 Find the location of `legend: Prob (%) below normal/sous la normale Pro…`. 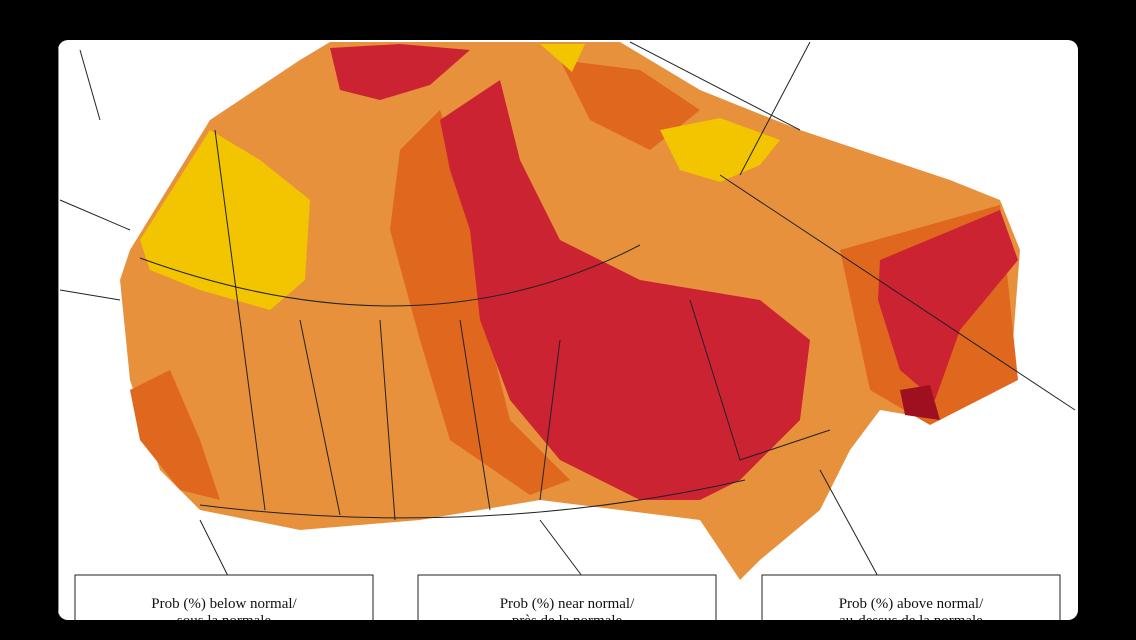

legend: Prob (%) below normal/sous la normale Pro… is located at coordinates (567, 601).